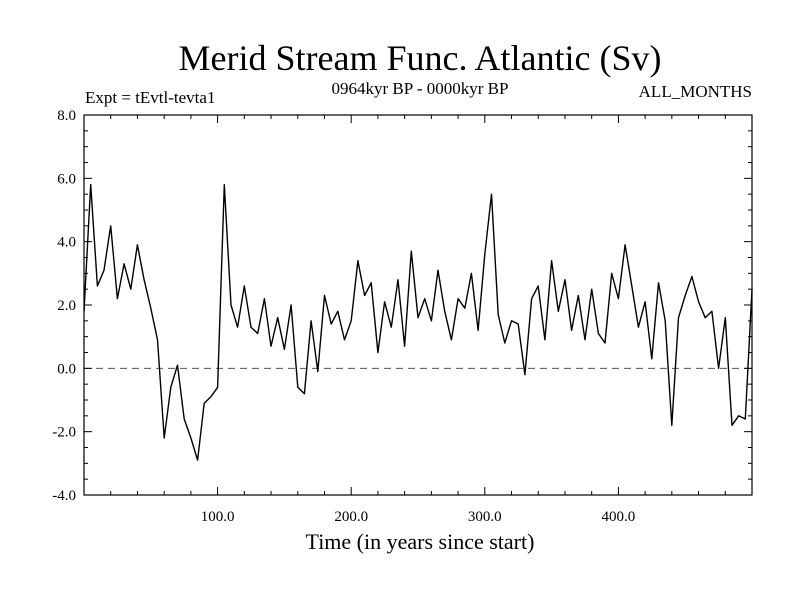 The height and width of the screenshot is (600, 800). What do you see at coordinates (66, 179) in the screenshot?
I see `y-tick-label: 6.0` at bounding box center [66, 179].